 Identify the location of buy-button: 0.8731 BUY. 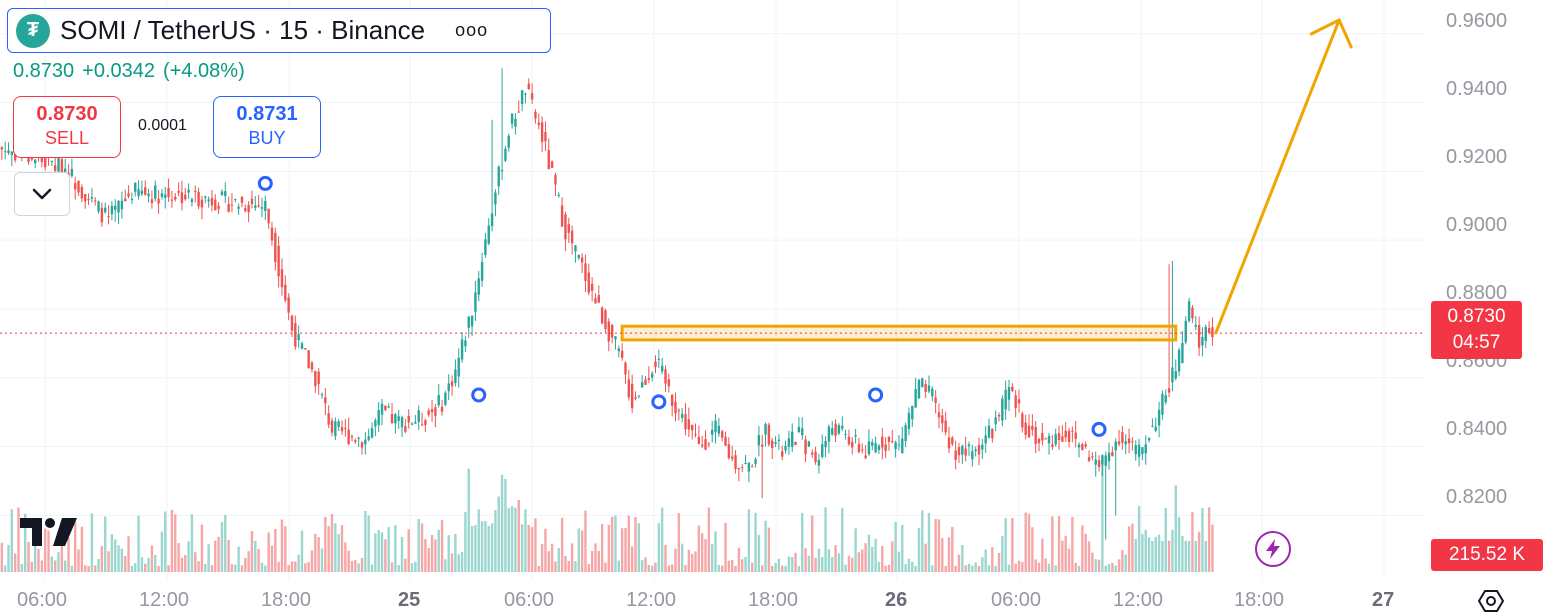
(267, 127).